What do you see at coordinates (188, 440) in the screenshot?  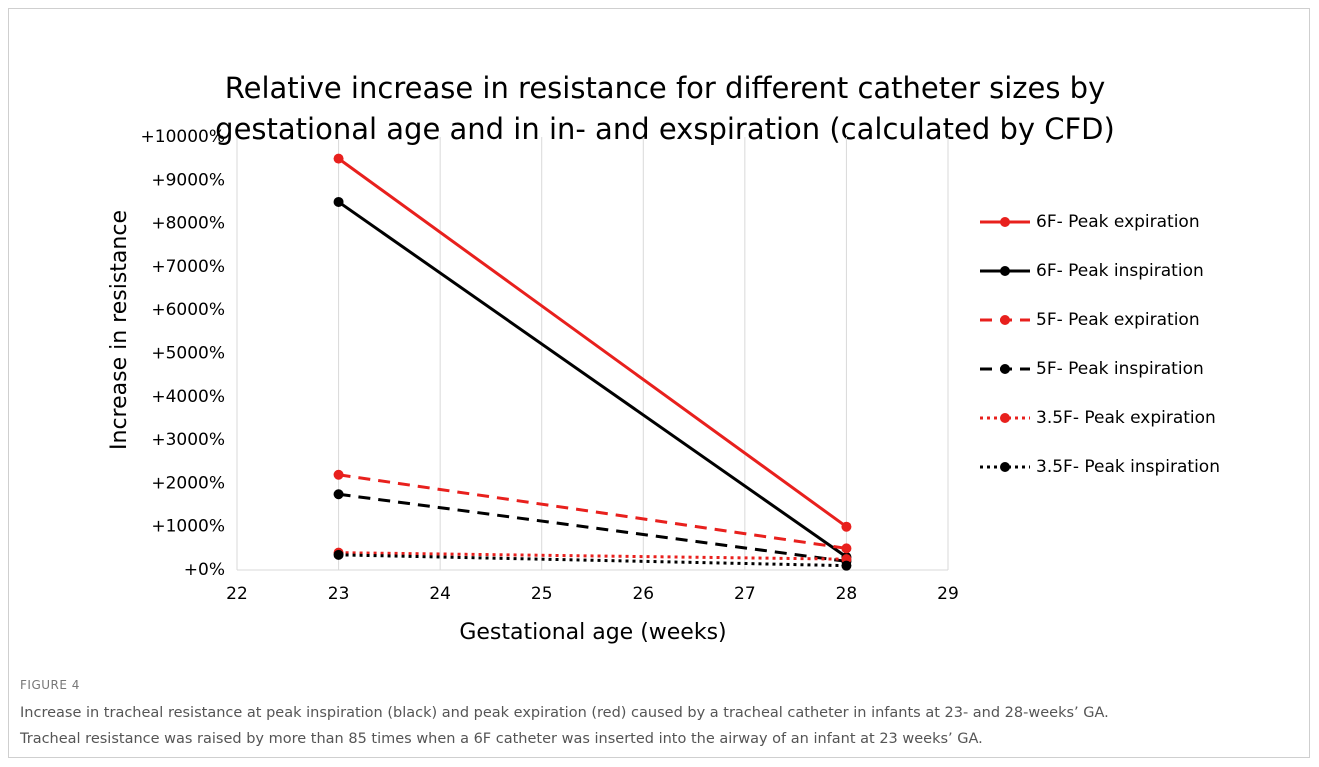 I see `y-tick-label: +3000%` at bounding box center [188, 440].